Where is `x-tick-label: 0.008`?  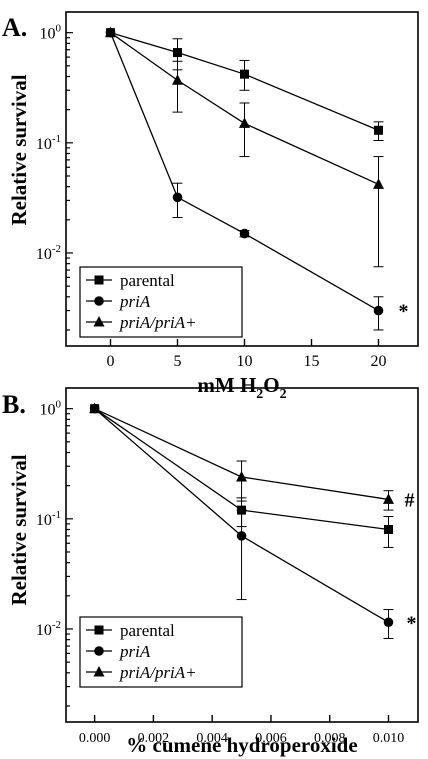
x-tick-label: 0.008 is located at coordinates (330, 738).